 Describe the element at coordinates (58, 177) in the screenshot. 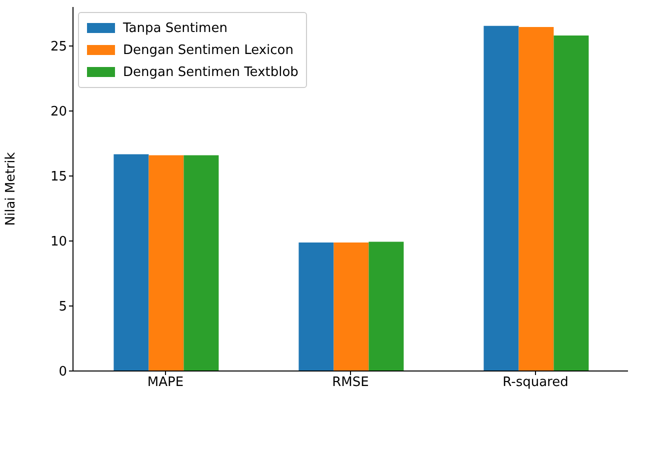

I see `y-tick-label: 15` at that location.